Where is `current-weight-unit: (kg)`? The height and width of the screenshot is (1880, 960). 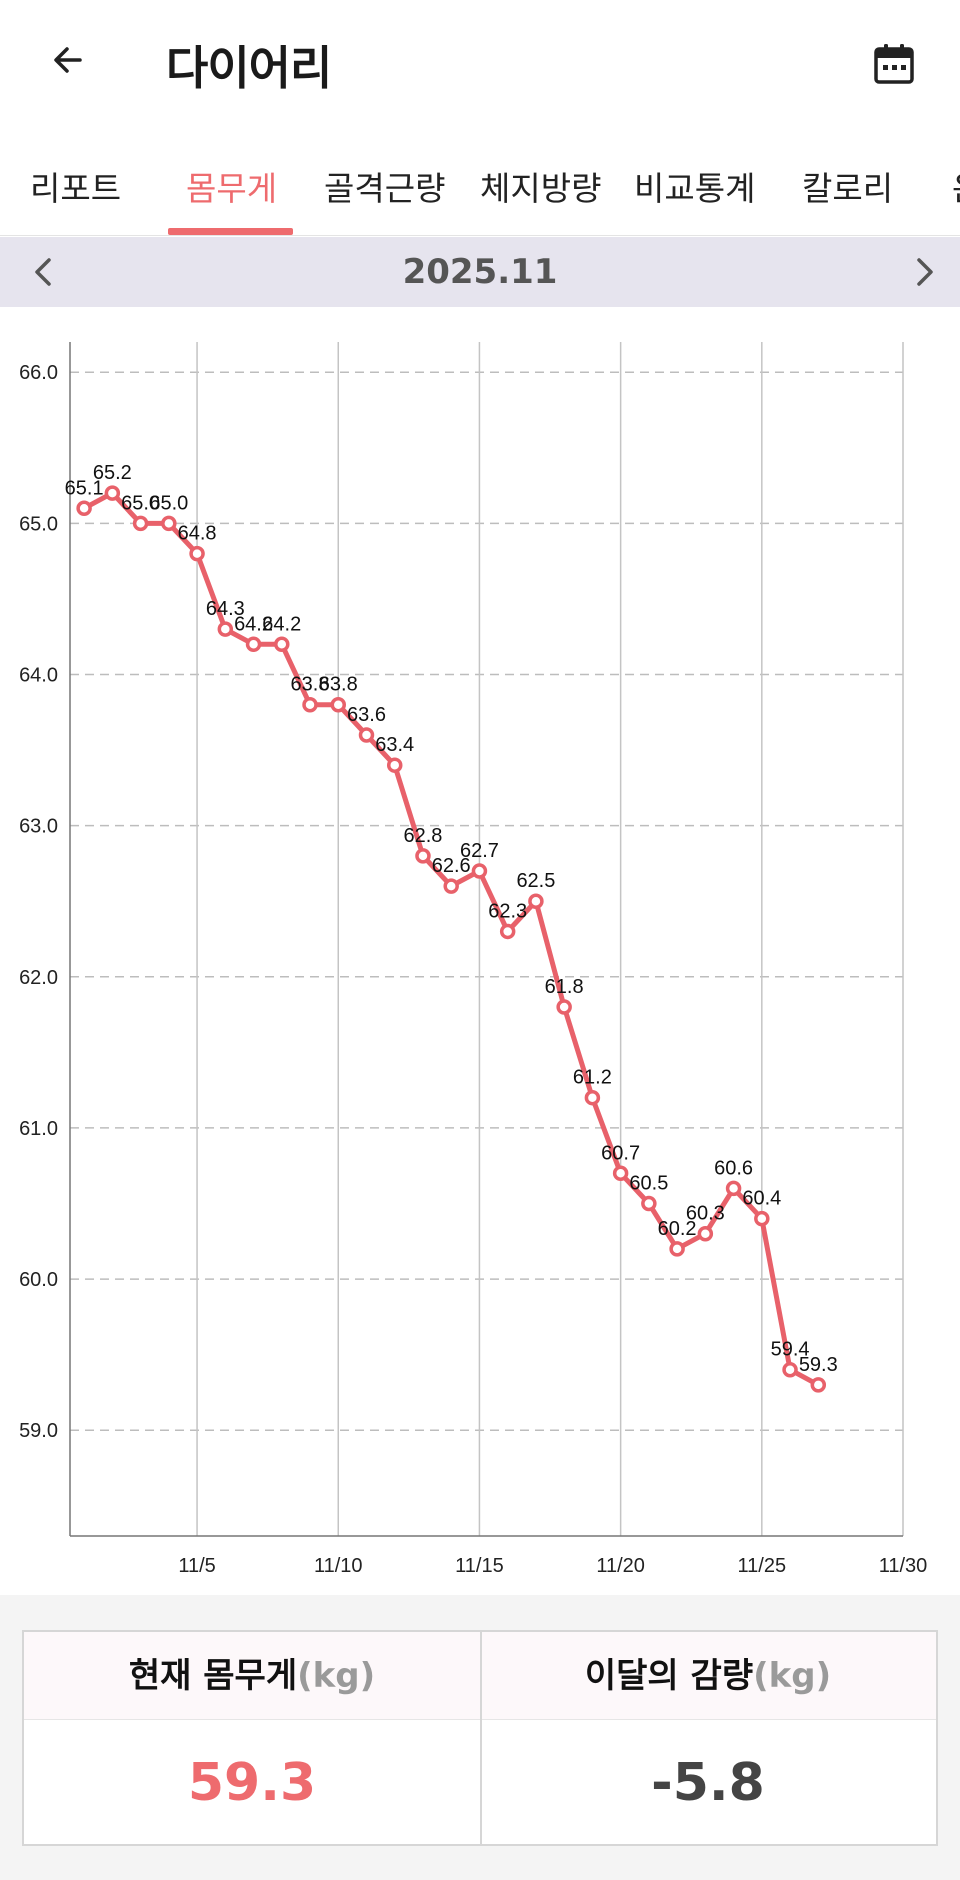
current-weight-unit: (kg) is located at coordinates (336, 1676).